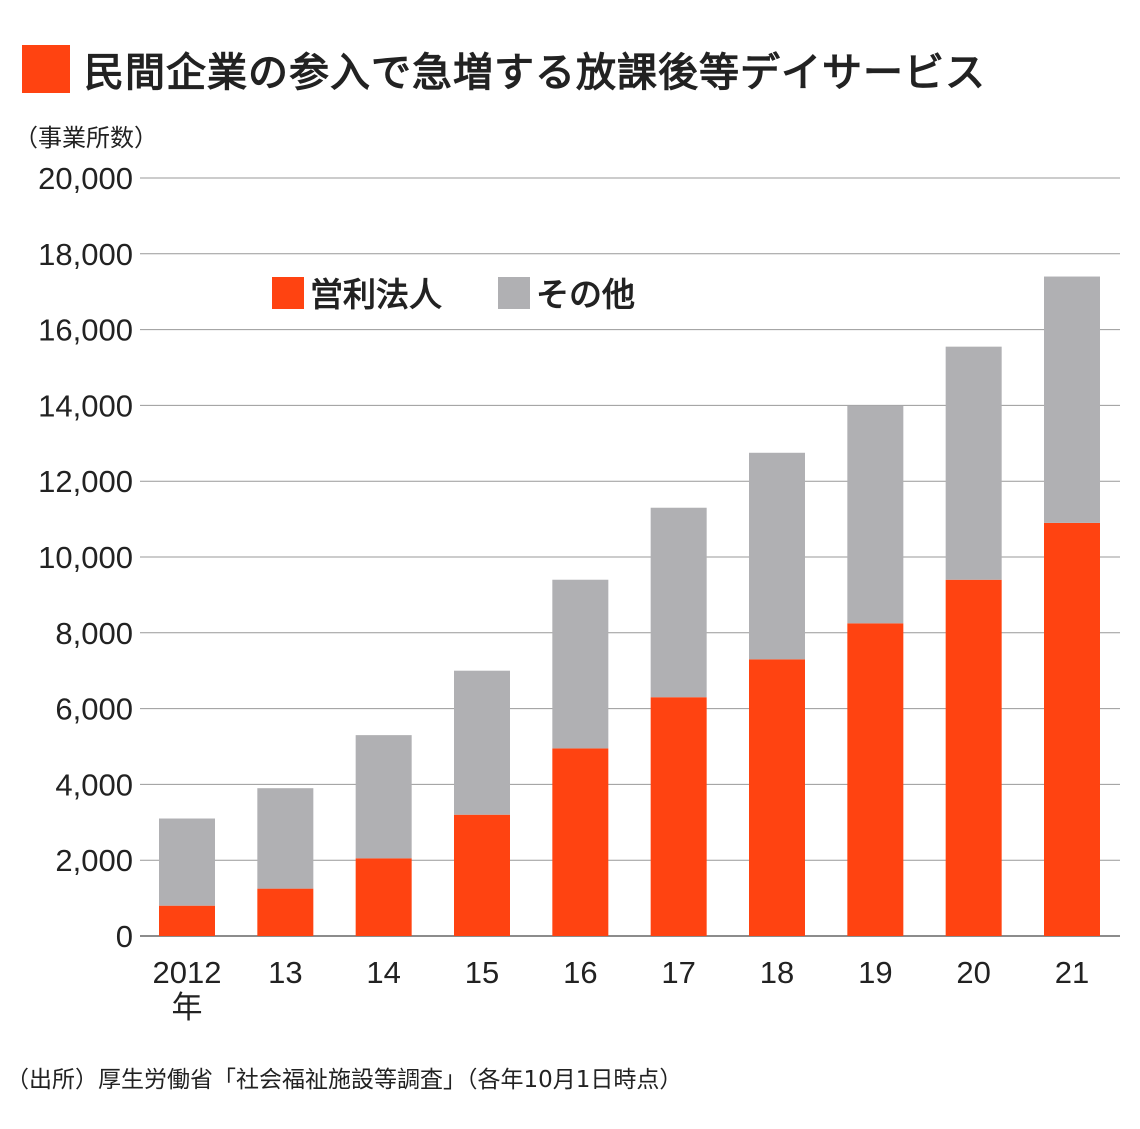 The height and width of the screenshot is (1129, 1140). What do you see at coordinates (187, 972) in the screenshot?
I see `x-tick-label: 2012` at bounding box center [187, 972].